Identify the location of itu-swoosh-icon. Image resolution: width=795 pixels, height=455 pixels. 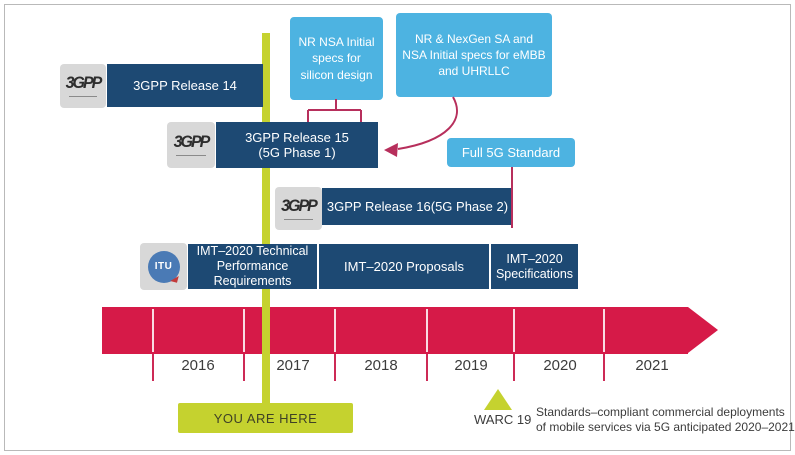
(174, 278).